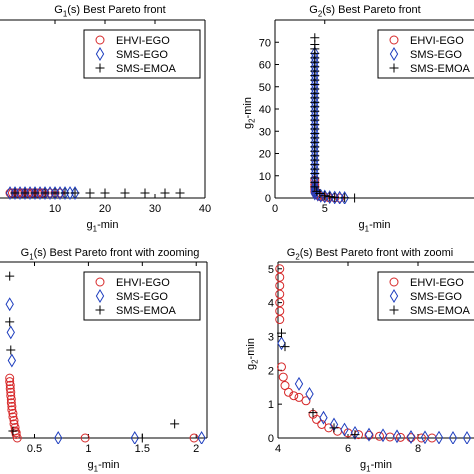  What do you see at coordinates (117, 253) in the screenshot?
I see `chart-title-rest: (s) Best Pareto front with zooming` at bounding box center [117, 253].